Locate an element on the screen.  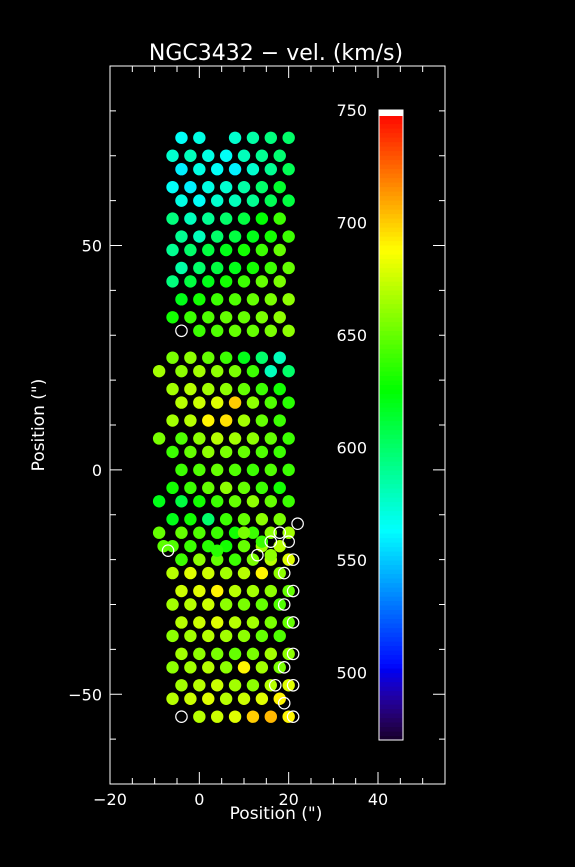
colorbar: 500 550 600 650 700 750 is located at coordinates (370, 421).